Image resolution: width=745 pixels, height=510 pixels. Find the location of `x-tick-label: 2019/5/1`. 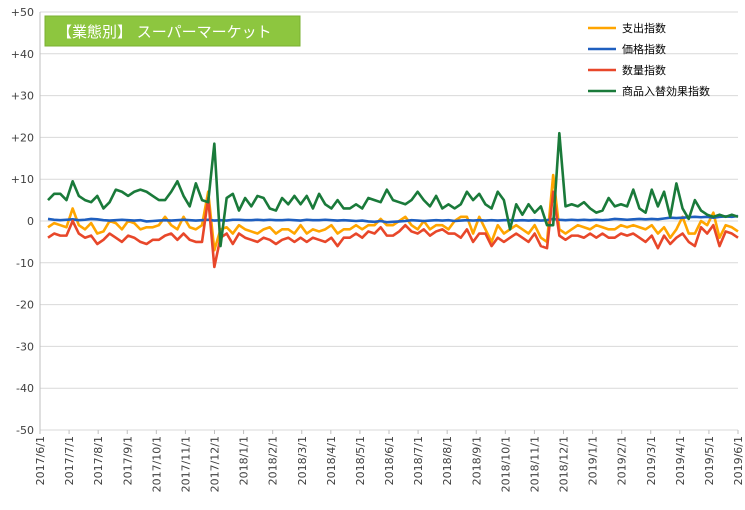

x-tick-label: 2019/5/1 is located at coordinates (709, 460).